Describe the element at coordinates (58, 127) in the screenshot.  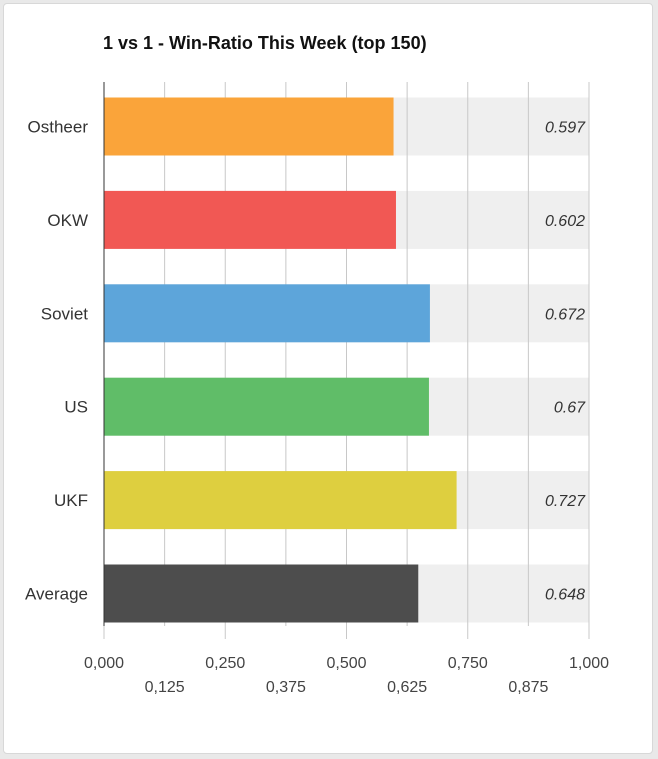
I see `category-label: Ostheer` at that location.